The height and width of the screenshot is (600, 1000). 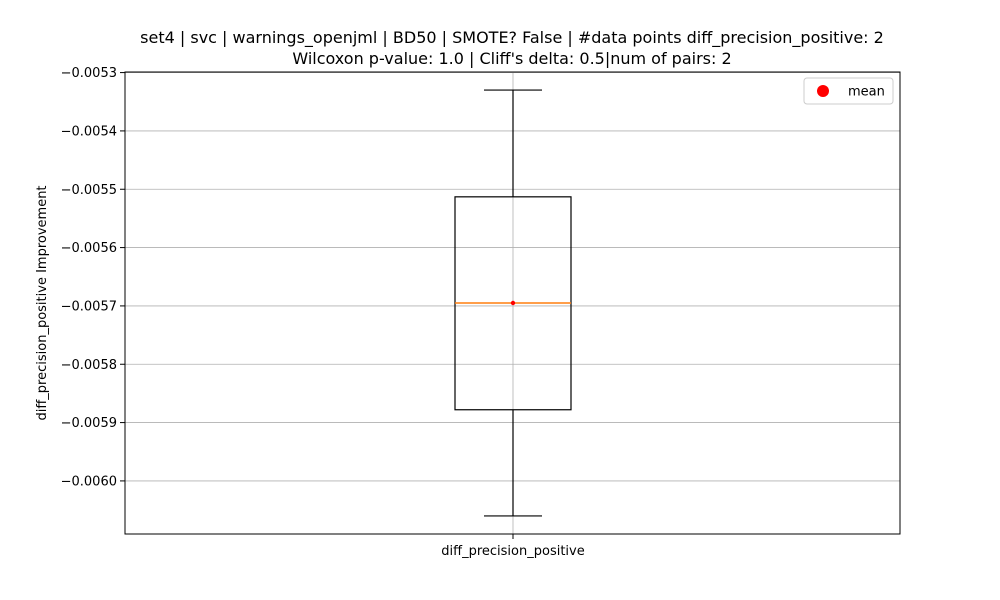 I want to click on legend-frame, so click(x=848, y=91).